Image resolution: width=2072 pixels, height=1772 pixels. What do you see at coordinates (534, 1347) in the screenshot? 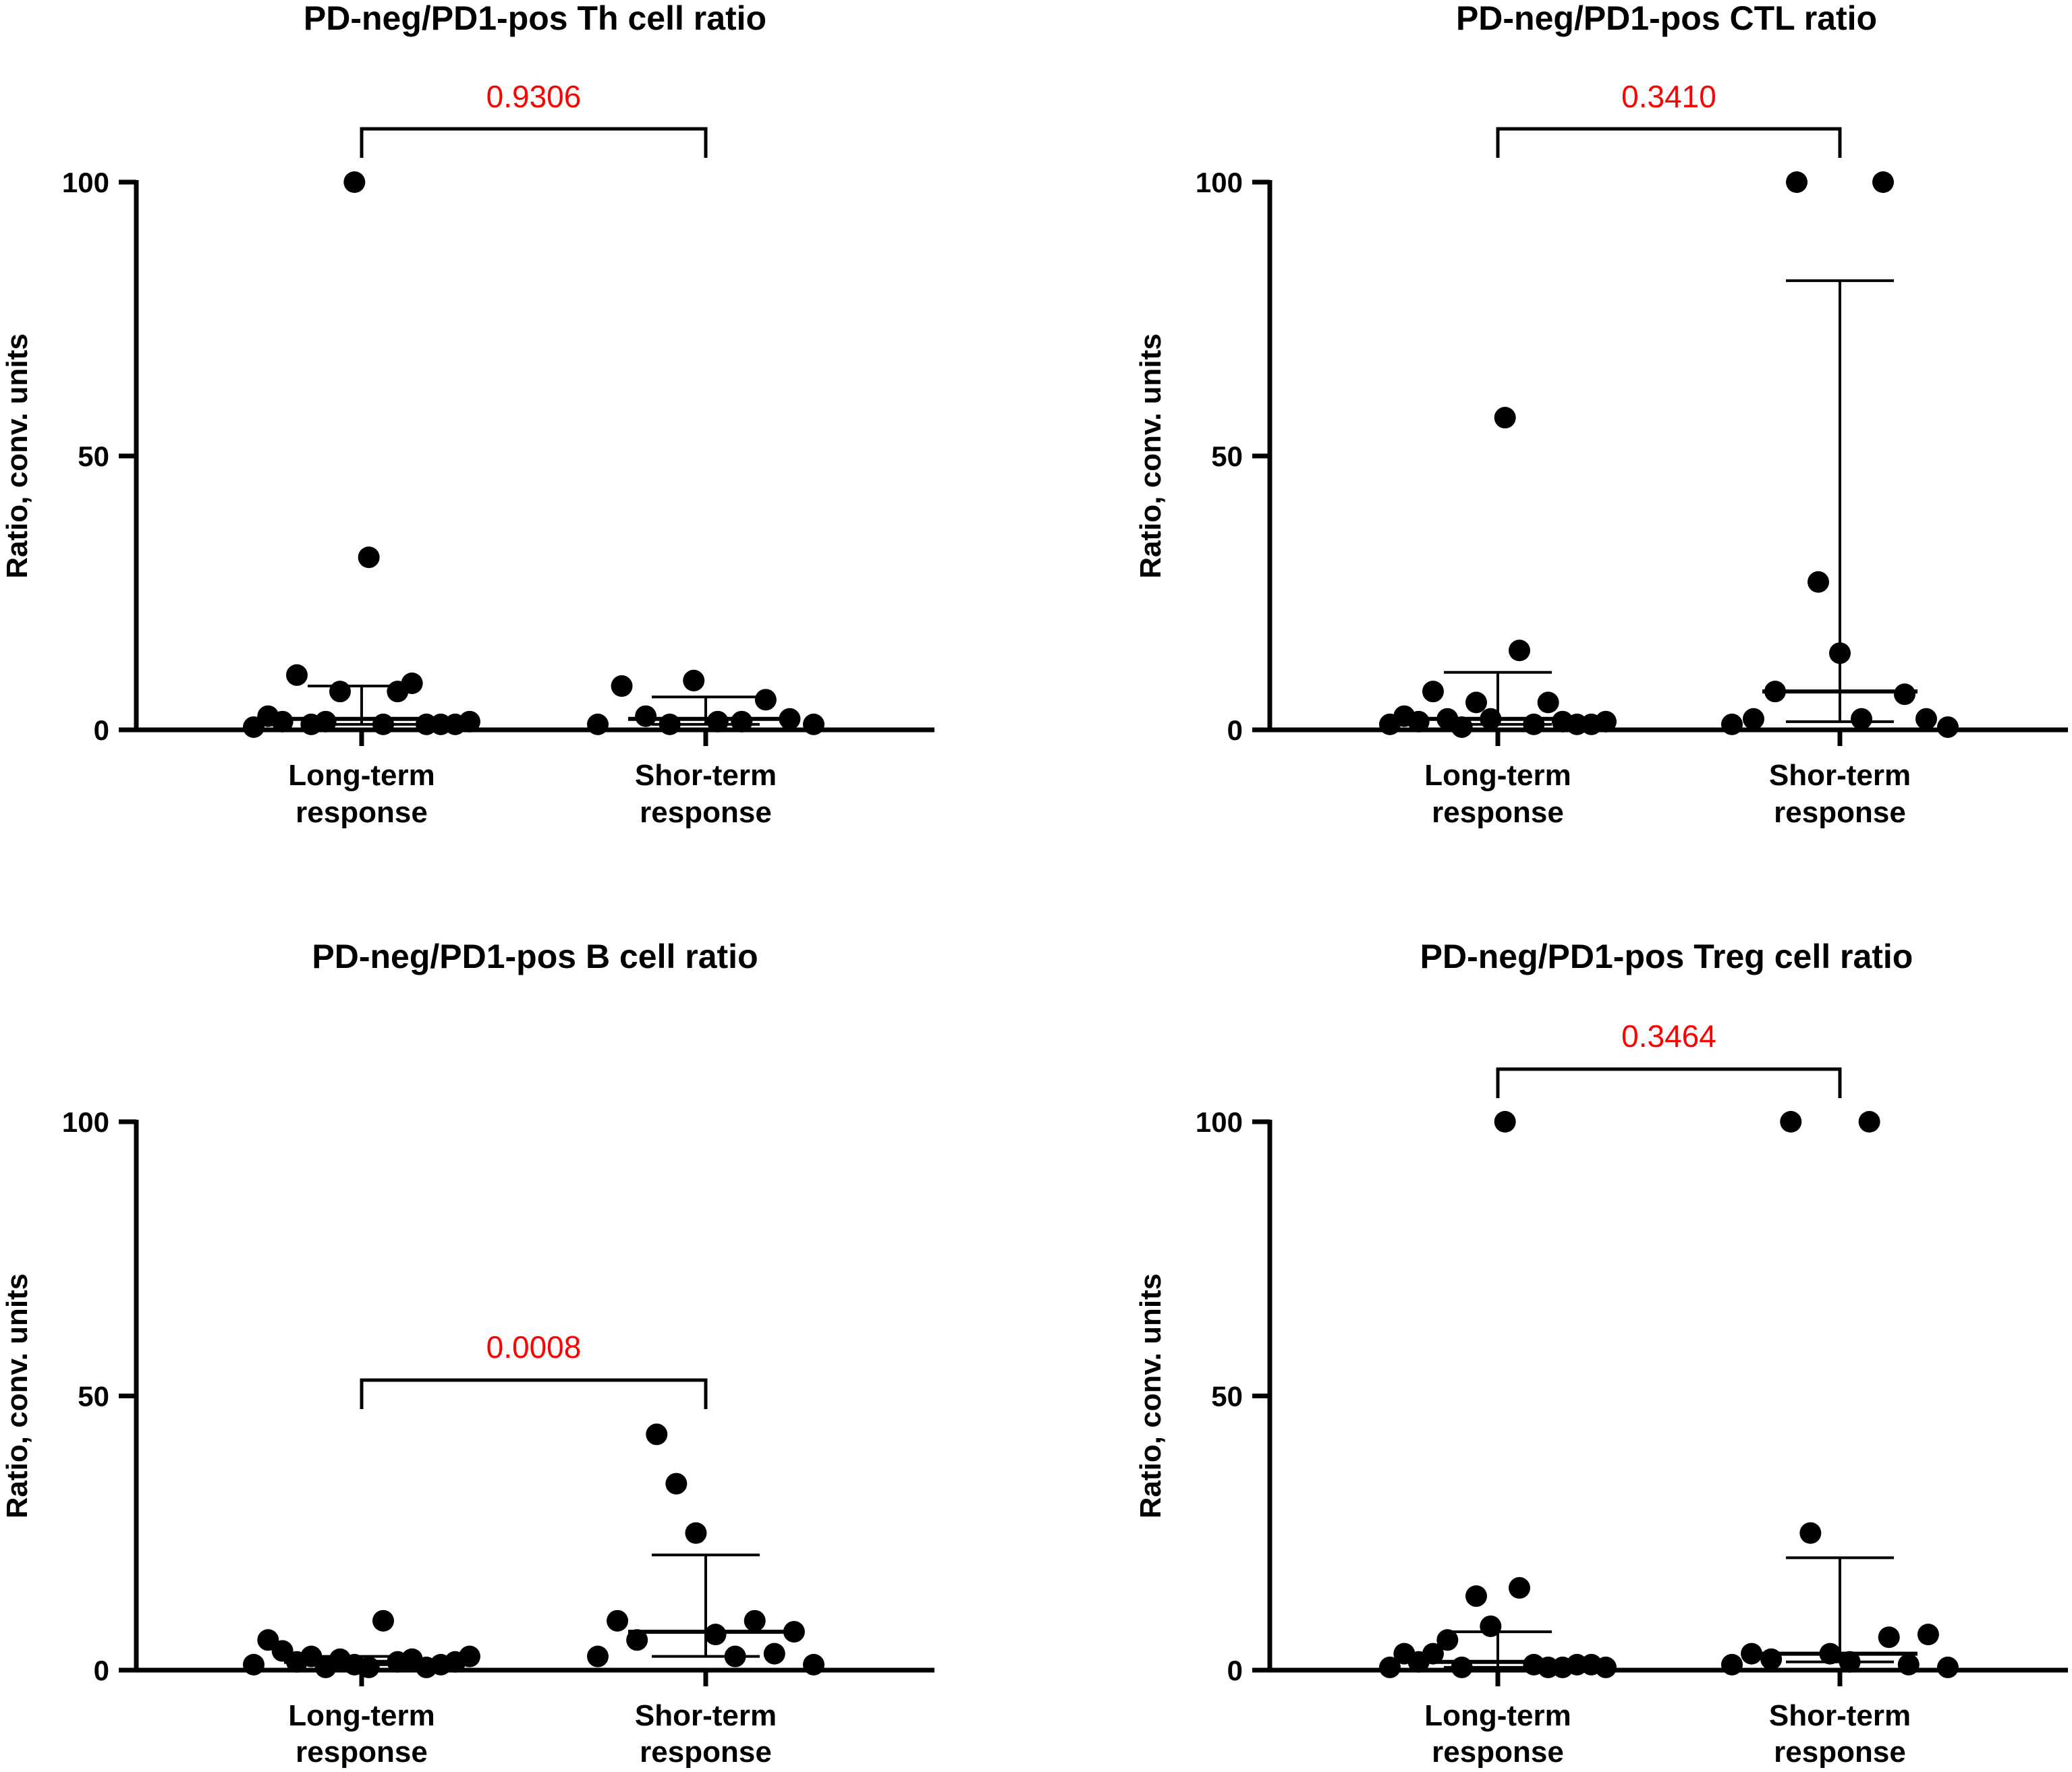
I see `p-value-label: 0.0008` at bounding box center [534, 1347].